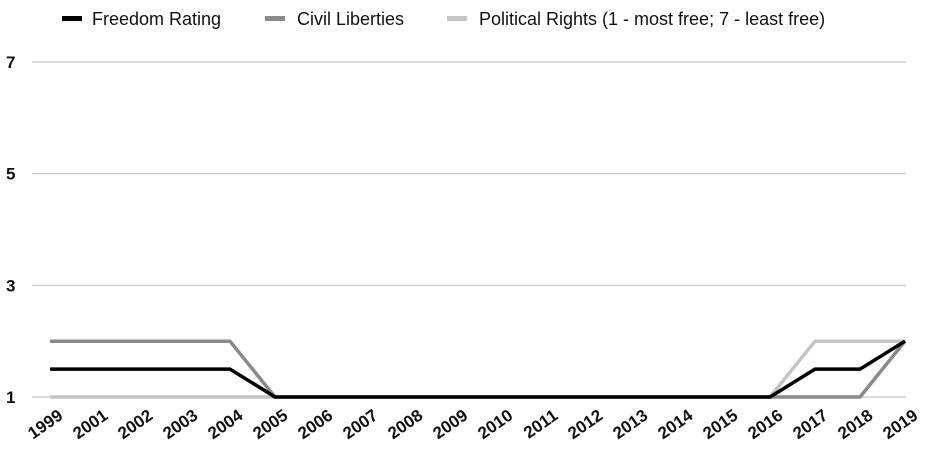 This screenshot has width=926, height=454. Describe the element at coordinates (135, 424) in the screenshot. I see `x-tick-label: 2002` at that location.